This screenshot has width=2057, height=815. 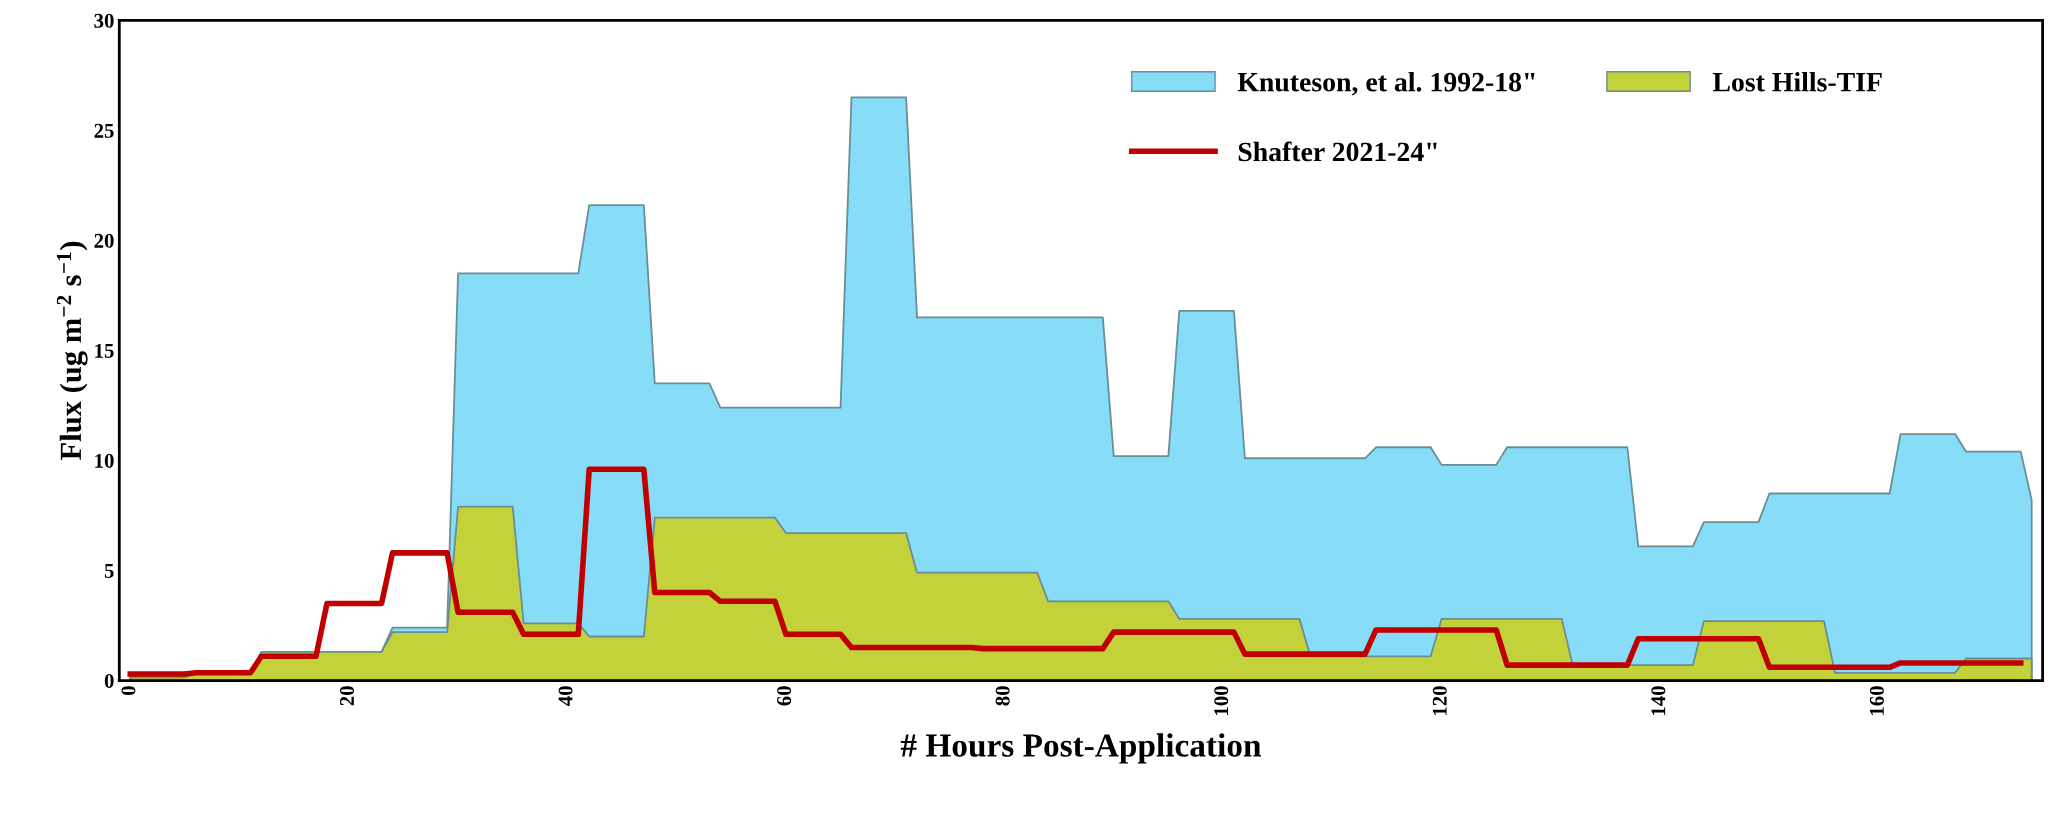 I want to click on x-tick-label: 160, so click(x=1876, y=700).